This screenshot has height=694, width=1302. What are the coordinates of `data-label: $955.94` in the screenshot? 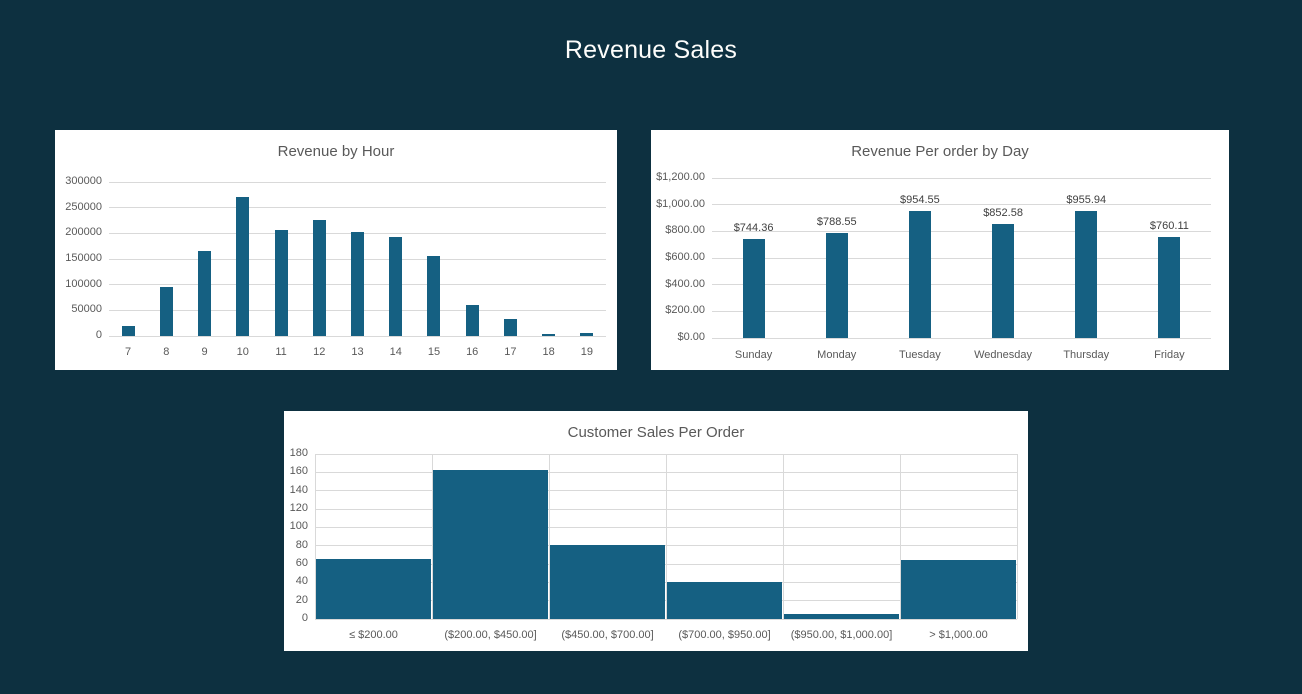 It's located at (1086, 199).